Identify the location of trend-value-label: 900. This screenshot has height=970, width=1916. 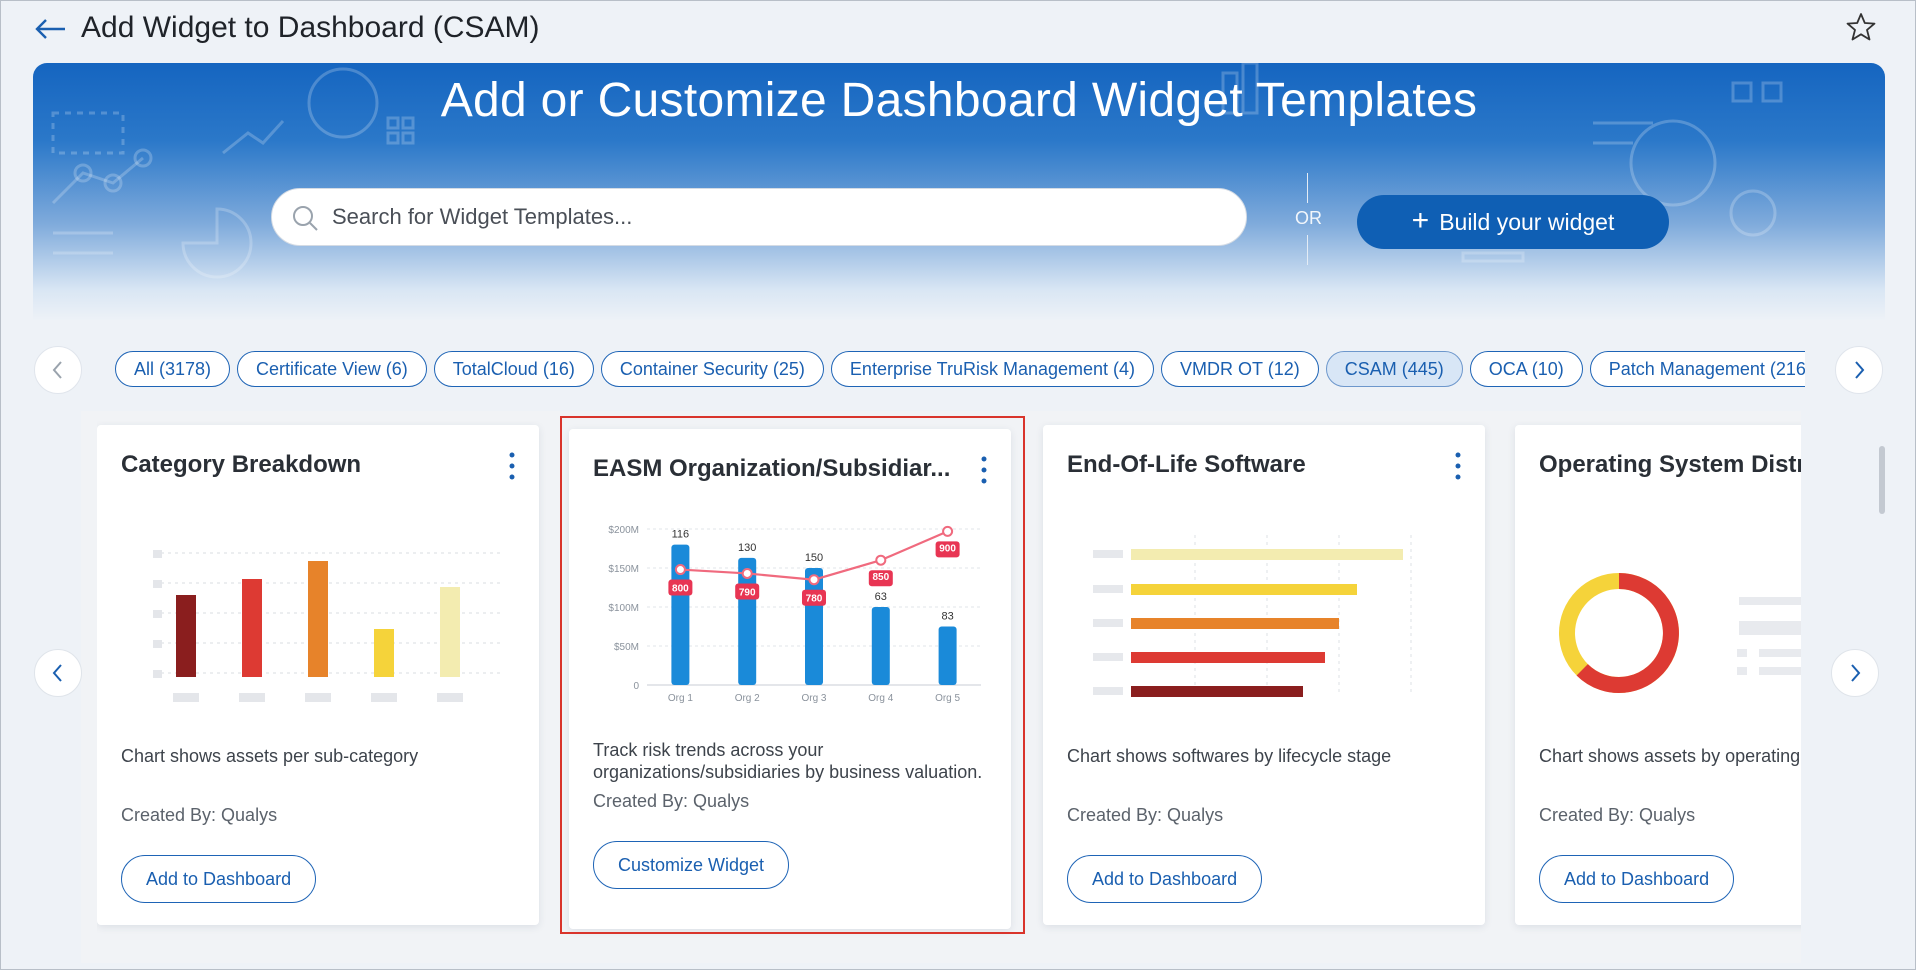
(947, 548).